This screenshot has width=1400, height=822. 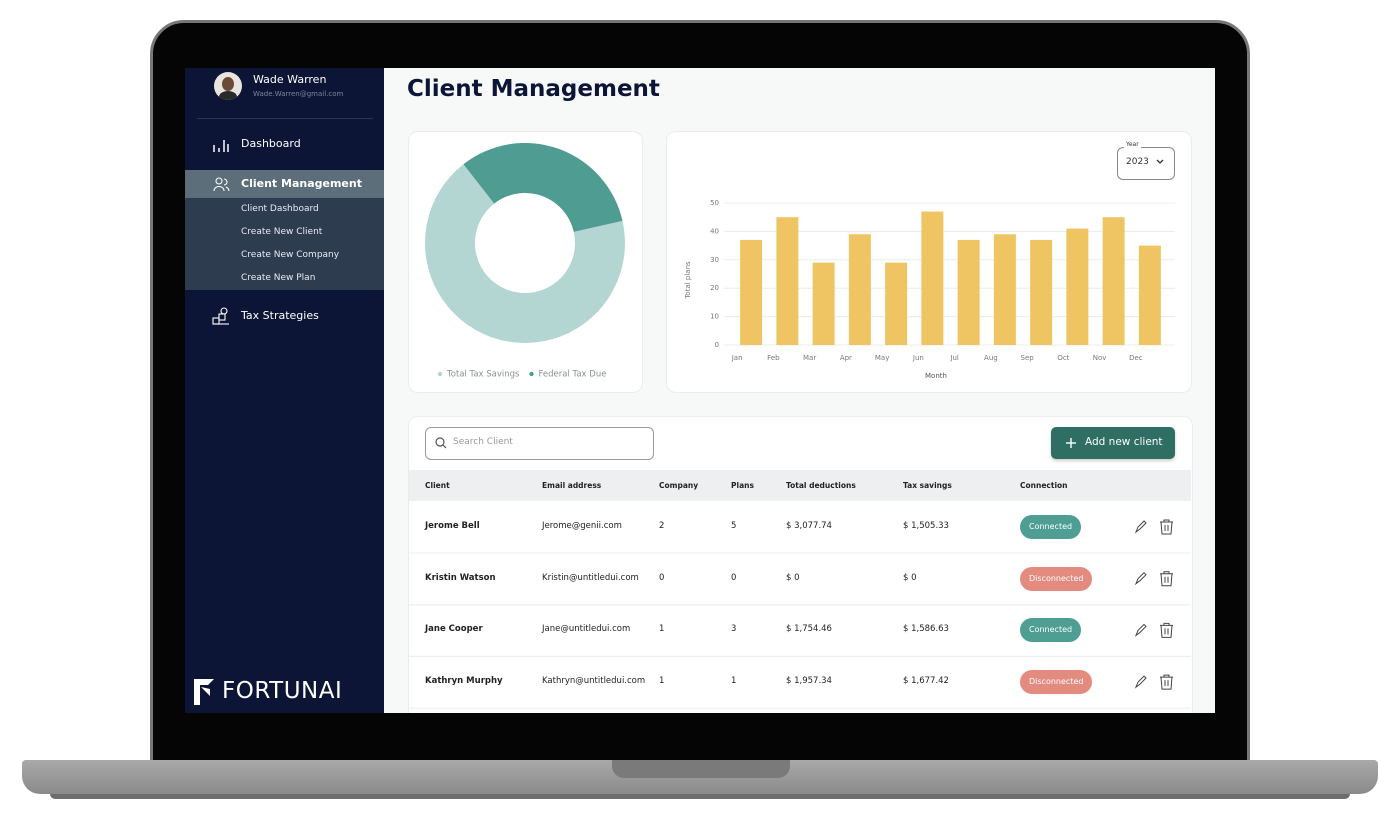 What do you see at coordinates (282, 232) in the screenshot?
I see `submenu-item: Create New Client` at bounding box center [282, 232].